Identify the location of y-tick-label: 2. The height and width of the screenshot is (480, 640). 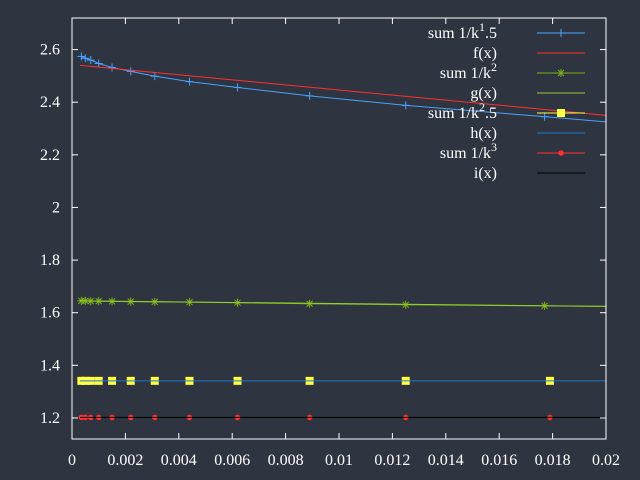
(56, 207).